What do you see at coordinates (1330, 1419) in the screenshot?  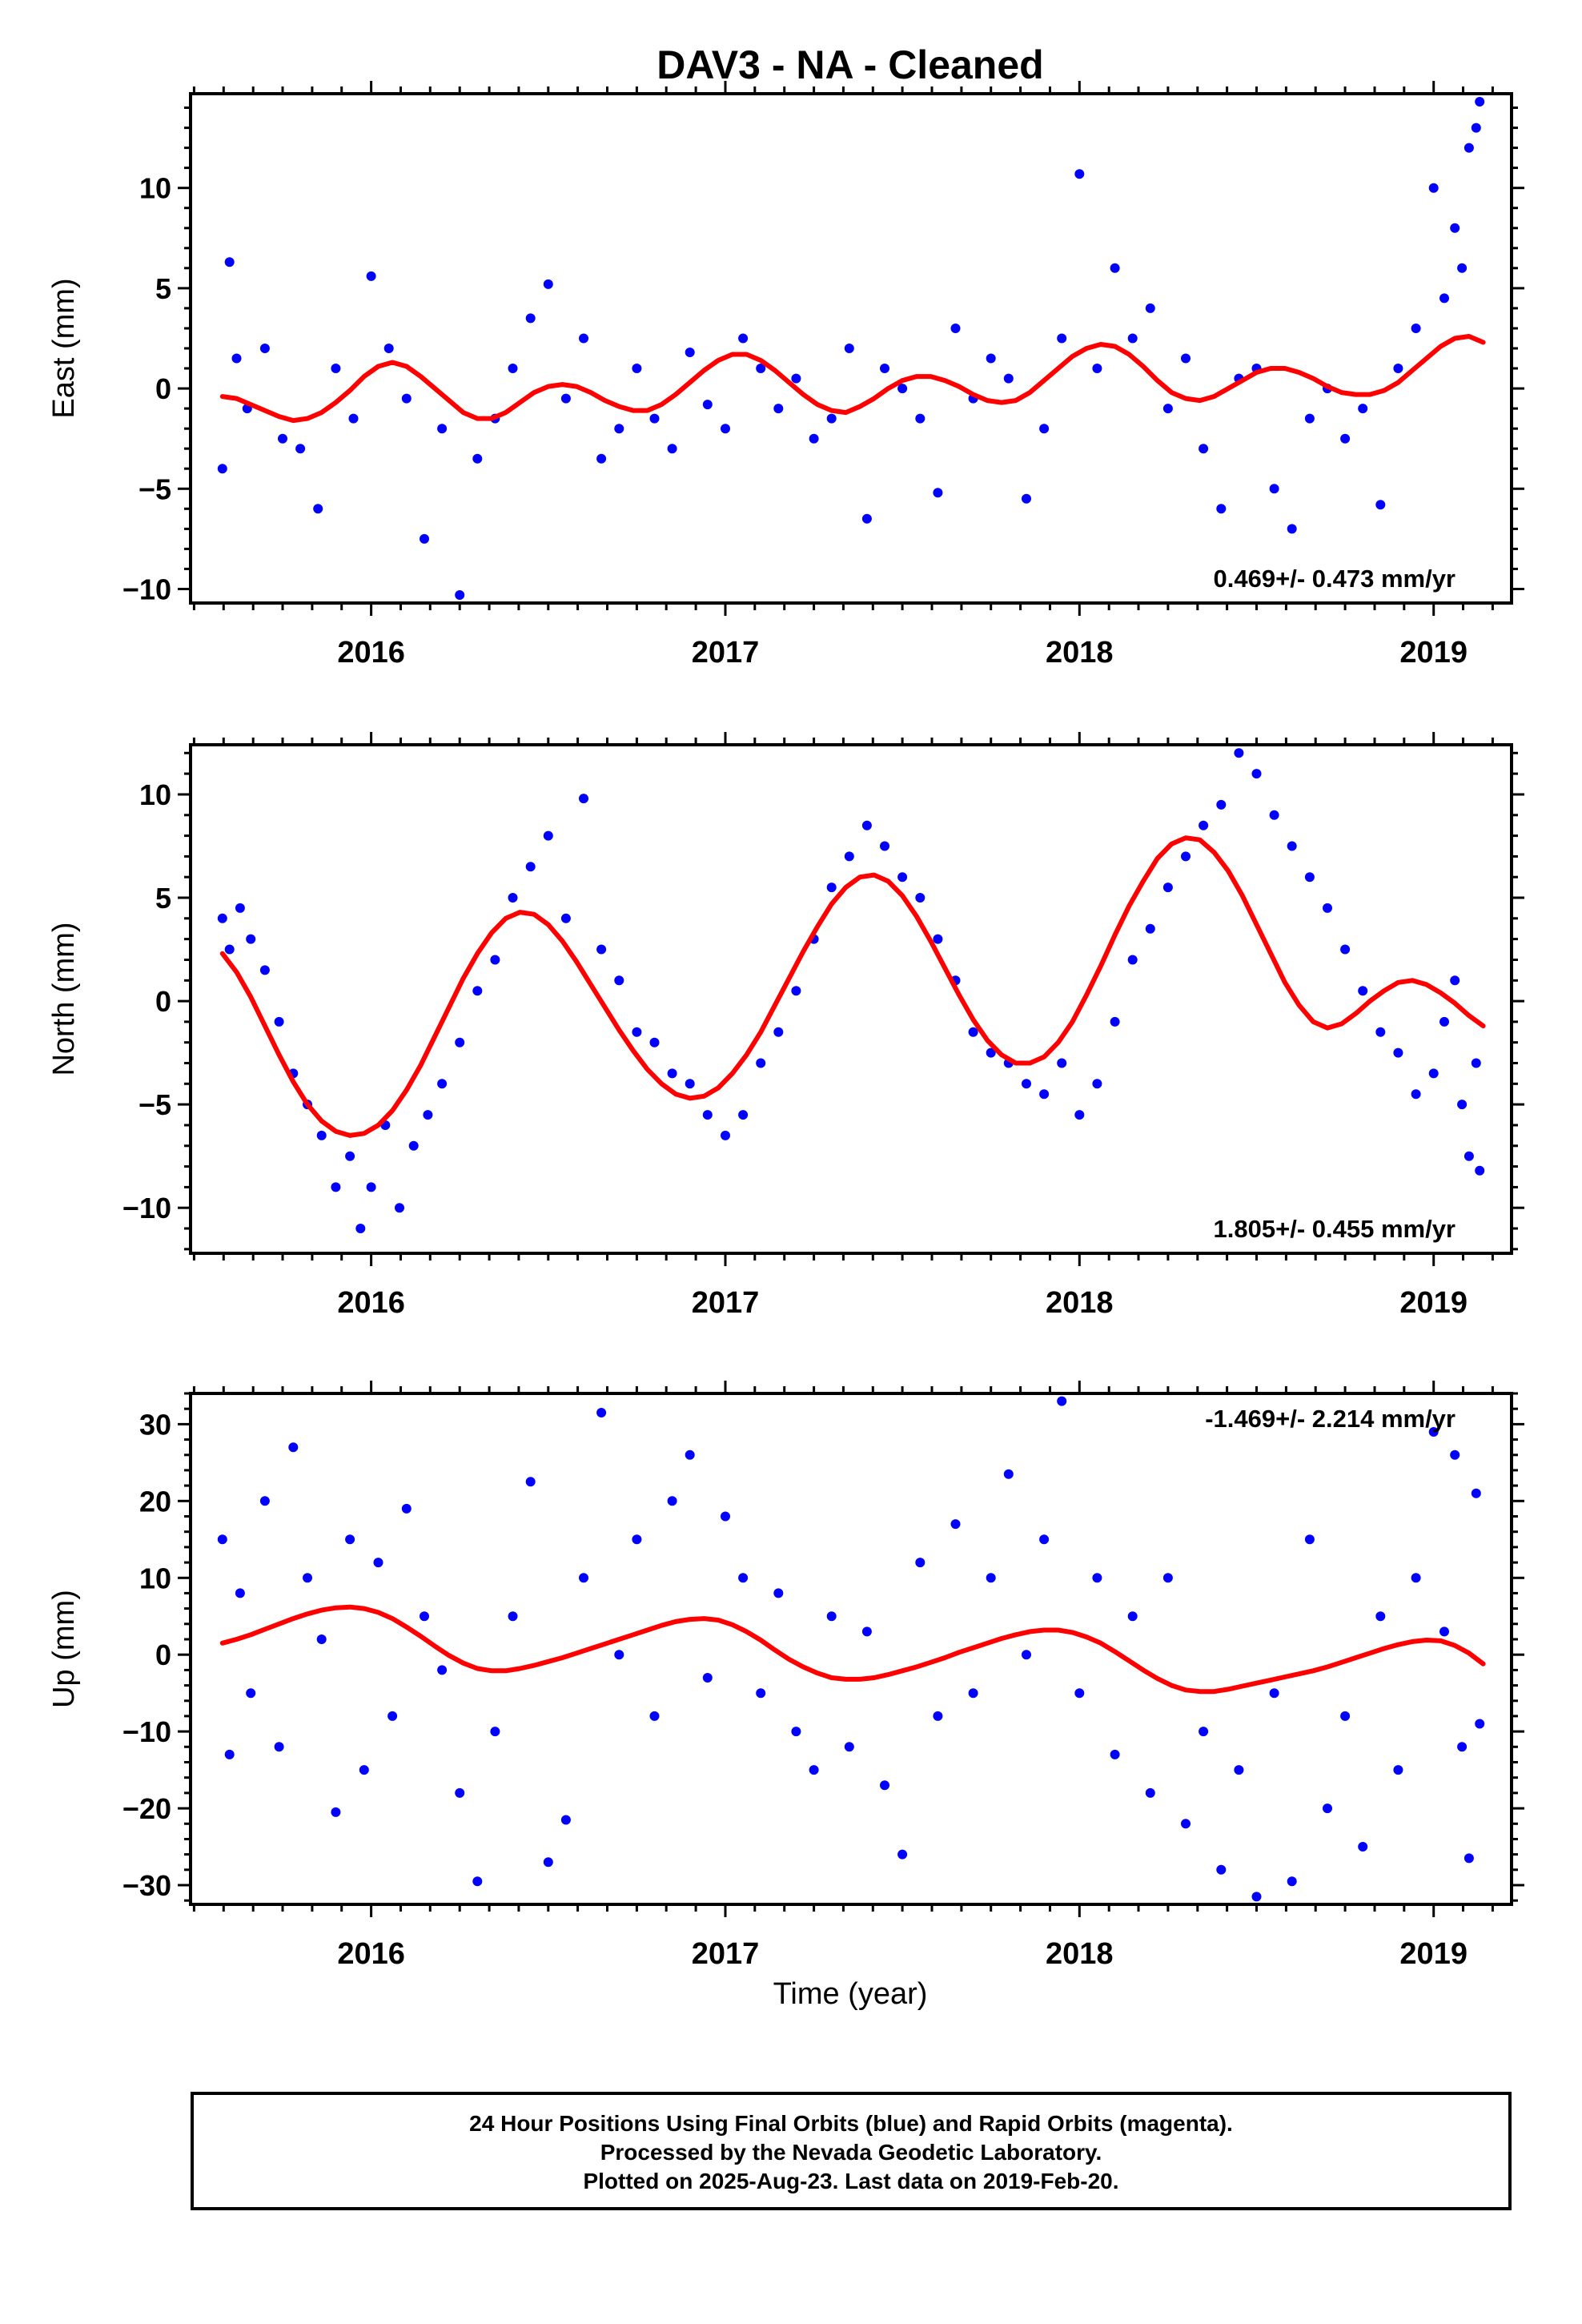 I see `up-rate-label: -1.469+/- 2.214 mm/yr` at bounding box center [1330, 1419].